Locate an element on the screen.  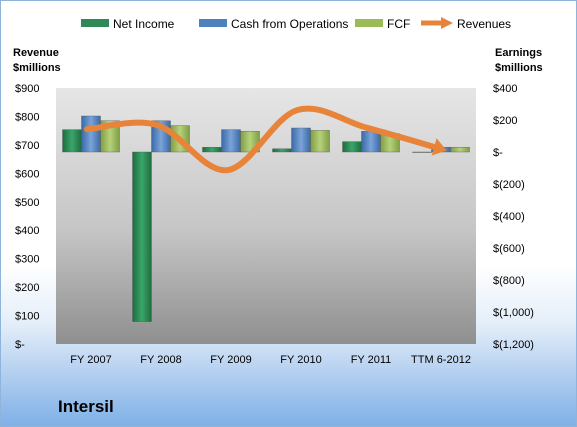
legend-swatch-net-income is located at coordinates (95, 23).